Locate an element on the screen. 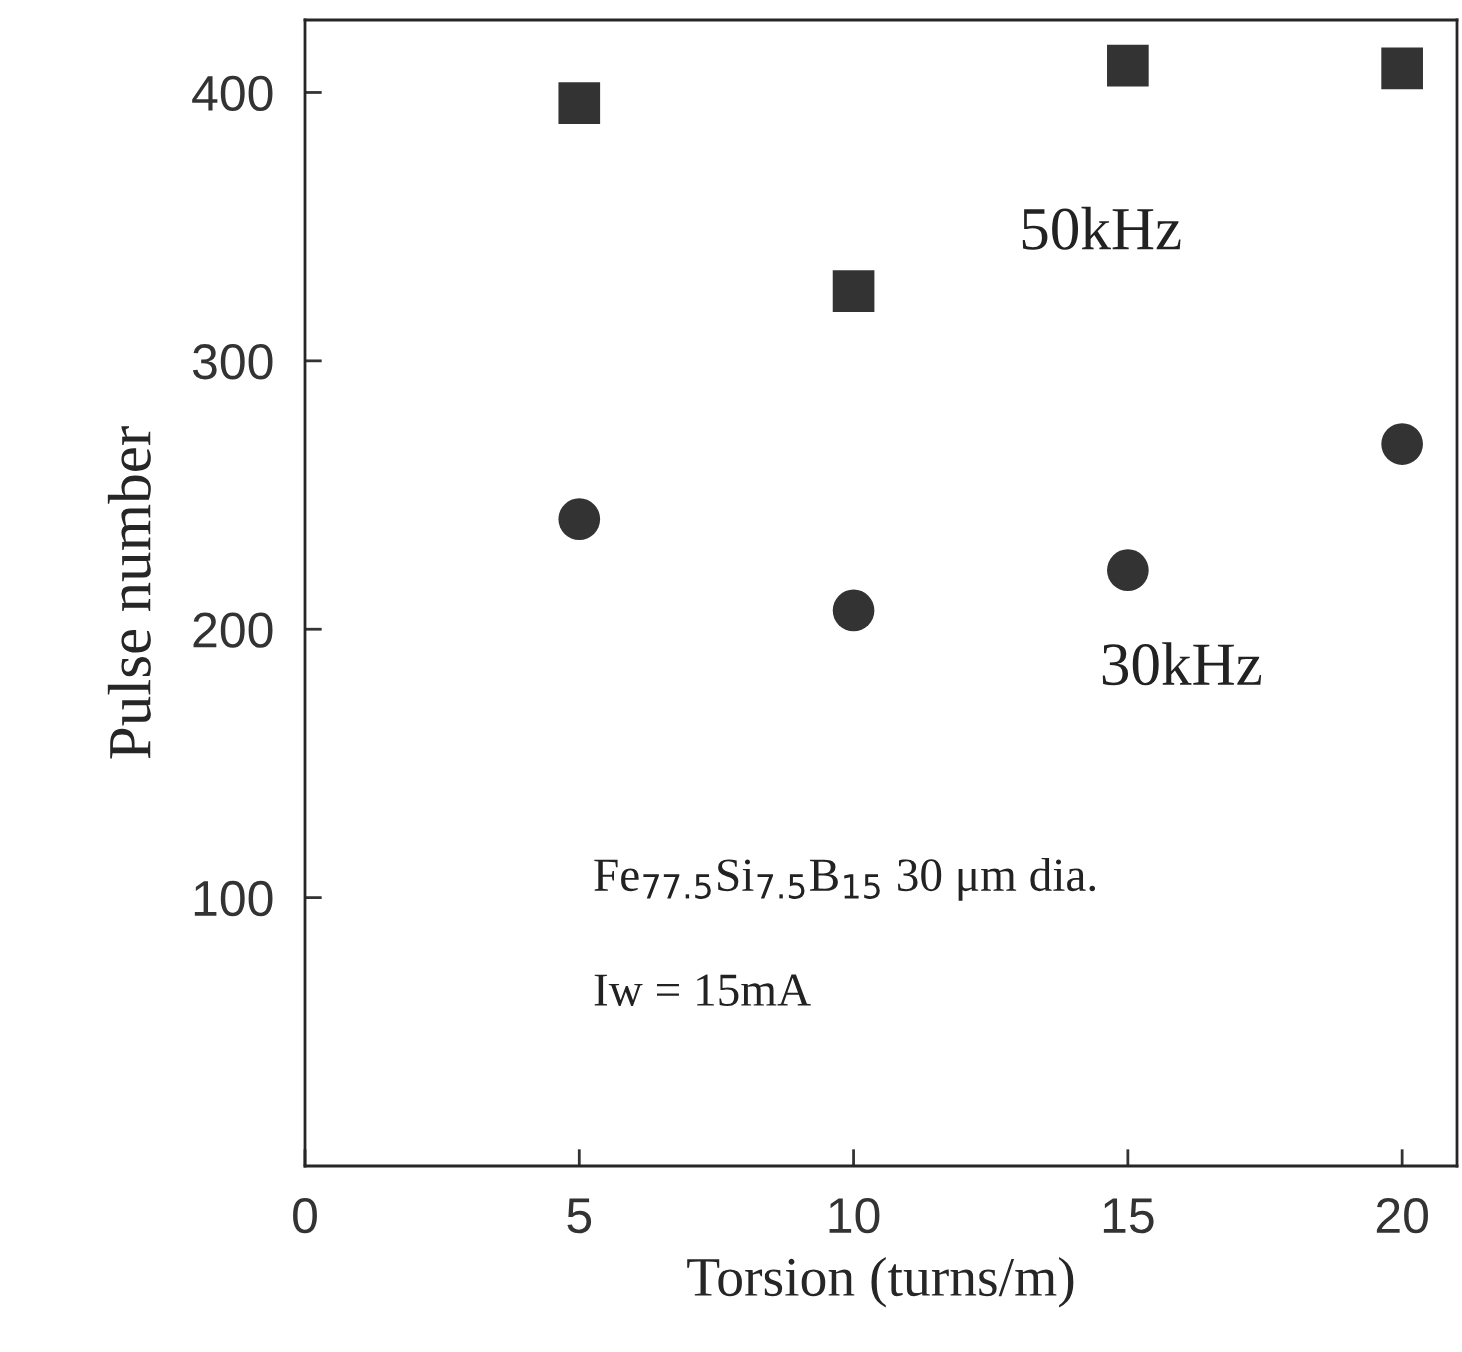  text: 50kHz is located at coordinates (1101, 228).